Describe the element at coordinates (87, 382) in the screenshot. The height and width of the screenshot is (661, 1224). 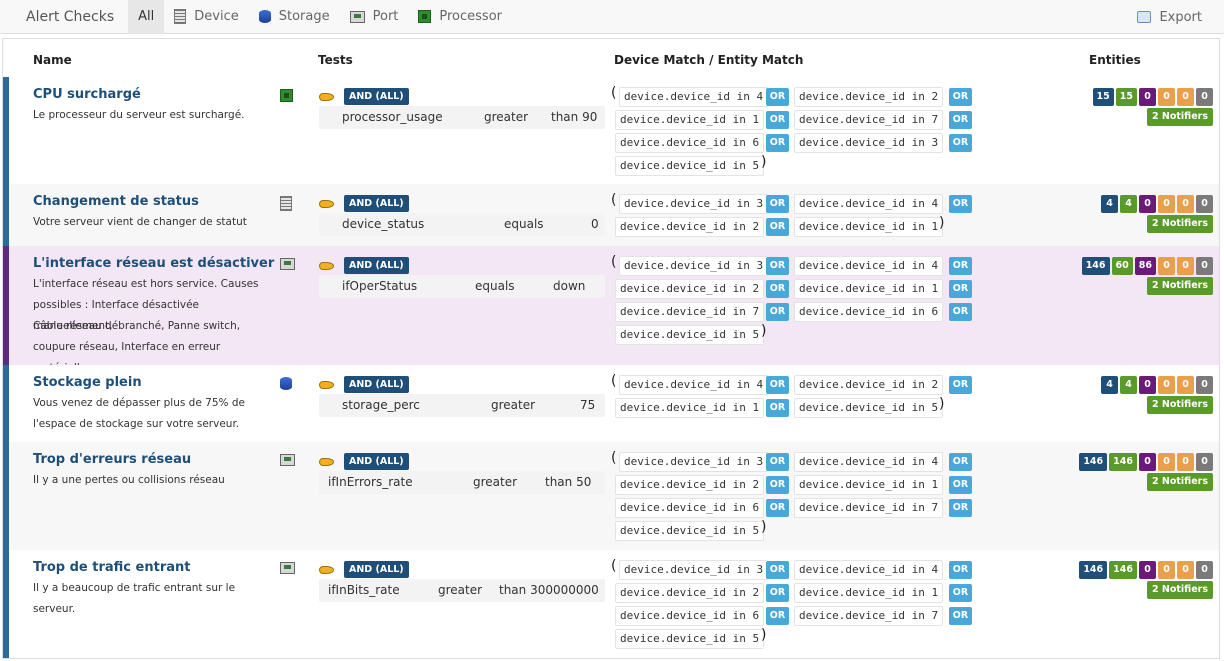
I see `check-title: Stockage plein` at that location.